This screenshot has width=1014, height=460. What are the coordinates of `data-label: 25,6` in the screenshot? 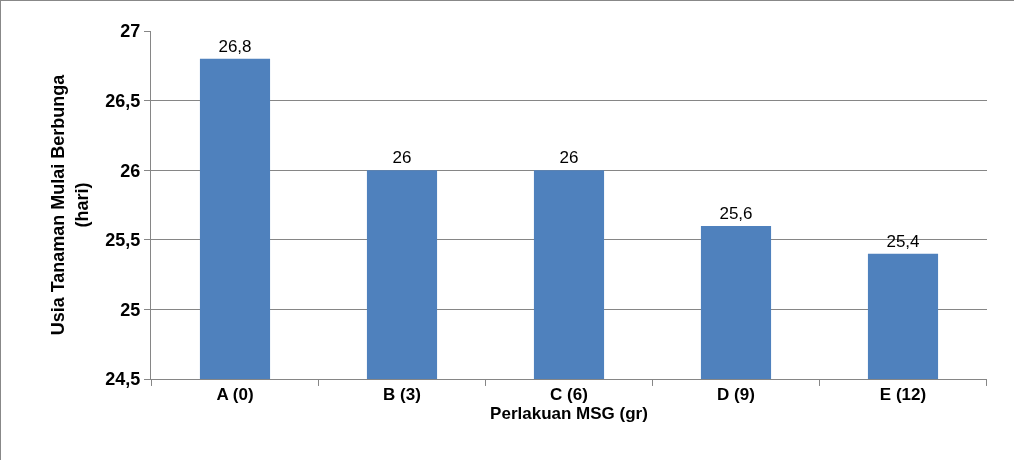 It's located at (736, 213).